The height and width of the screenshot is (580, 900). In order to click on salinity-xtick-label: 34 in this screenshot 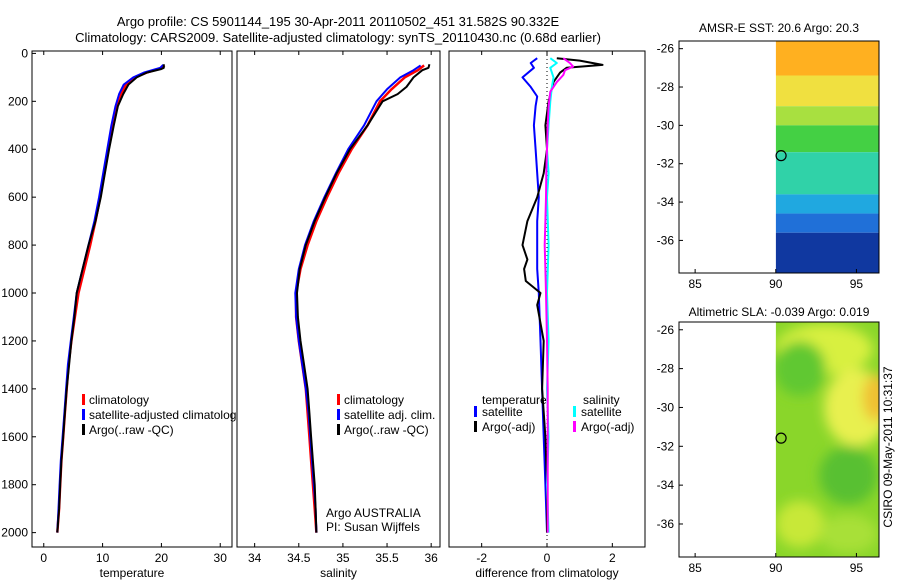, I will do `click(255, 558)`.